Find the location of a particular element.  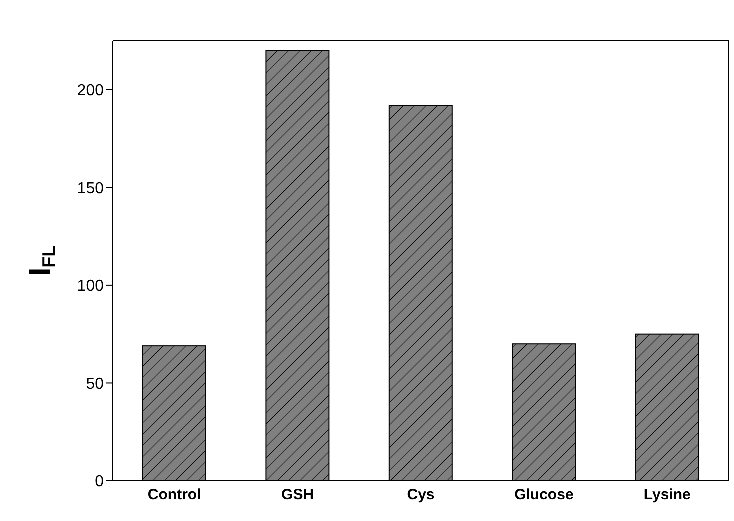

x-tick-label: Glucose is located at coordinates (544, 495).